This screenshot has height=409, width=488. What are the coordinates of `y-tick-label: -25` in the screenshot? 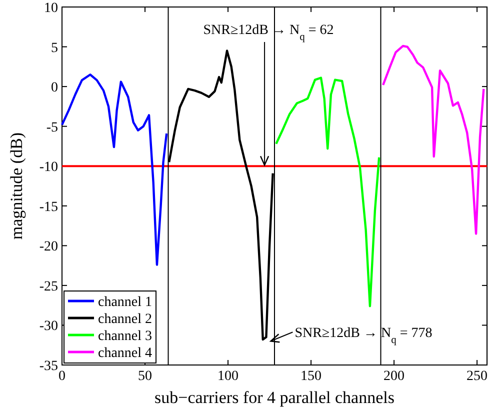 It's located at (48, 286).